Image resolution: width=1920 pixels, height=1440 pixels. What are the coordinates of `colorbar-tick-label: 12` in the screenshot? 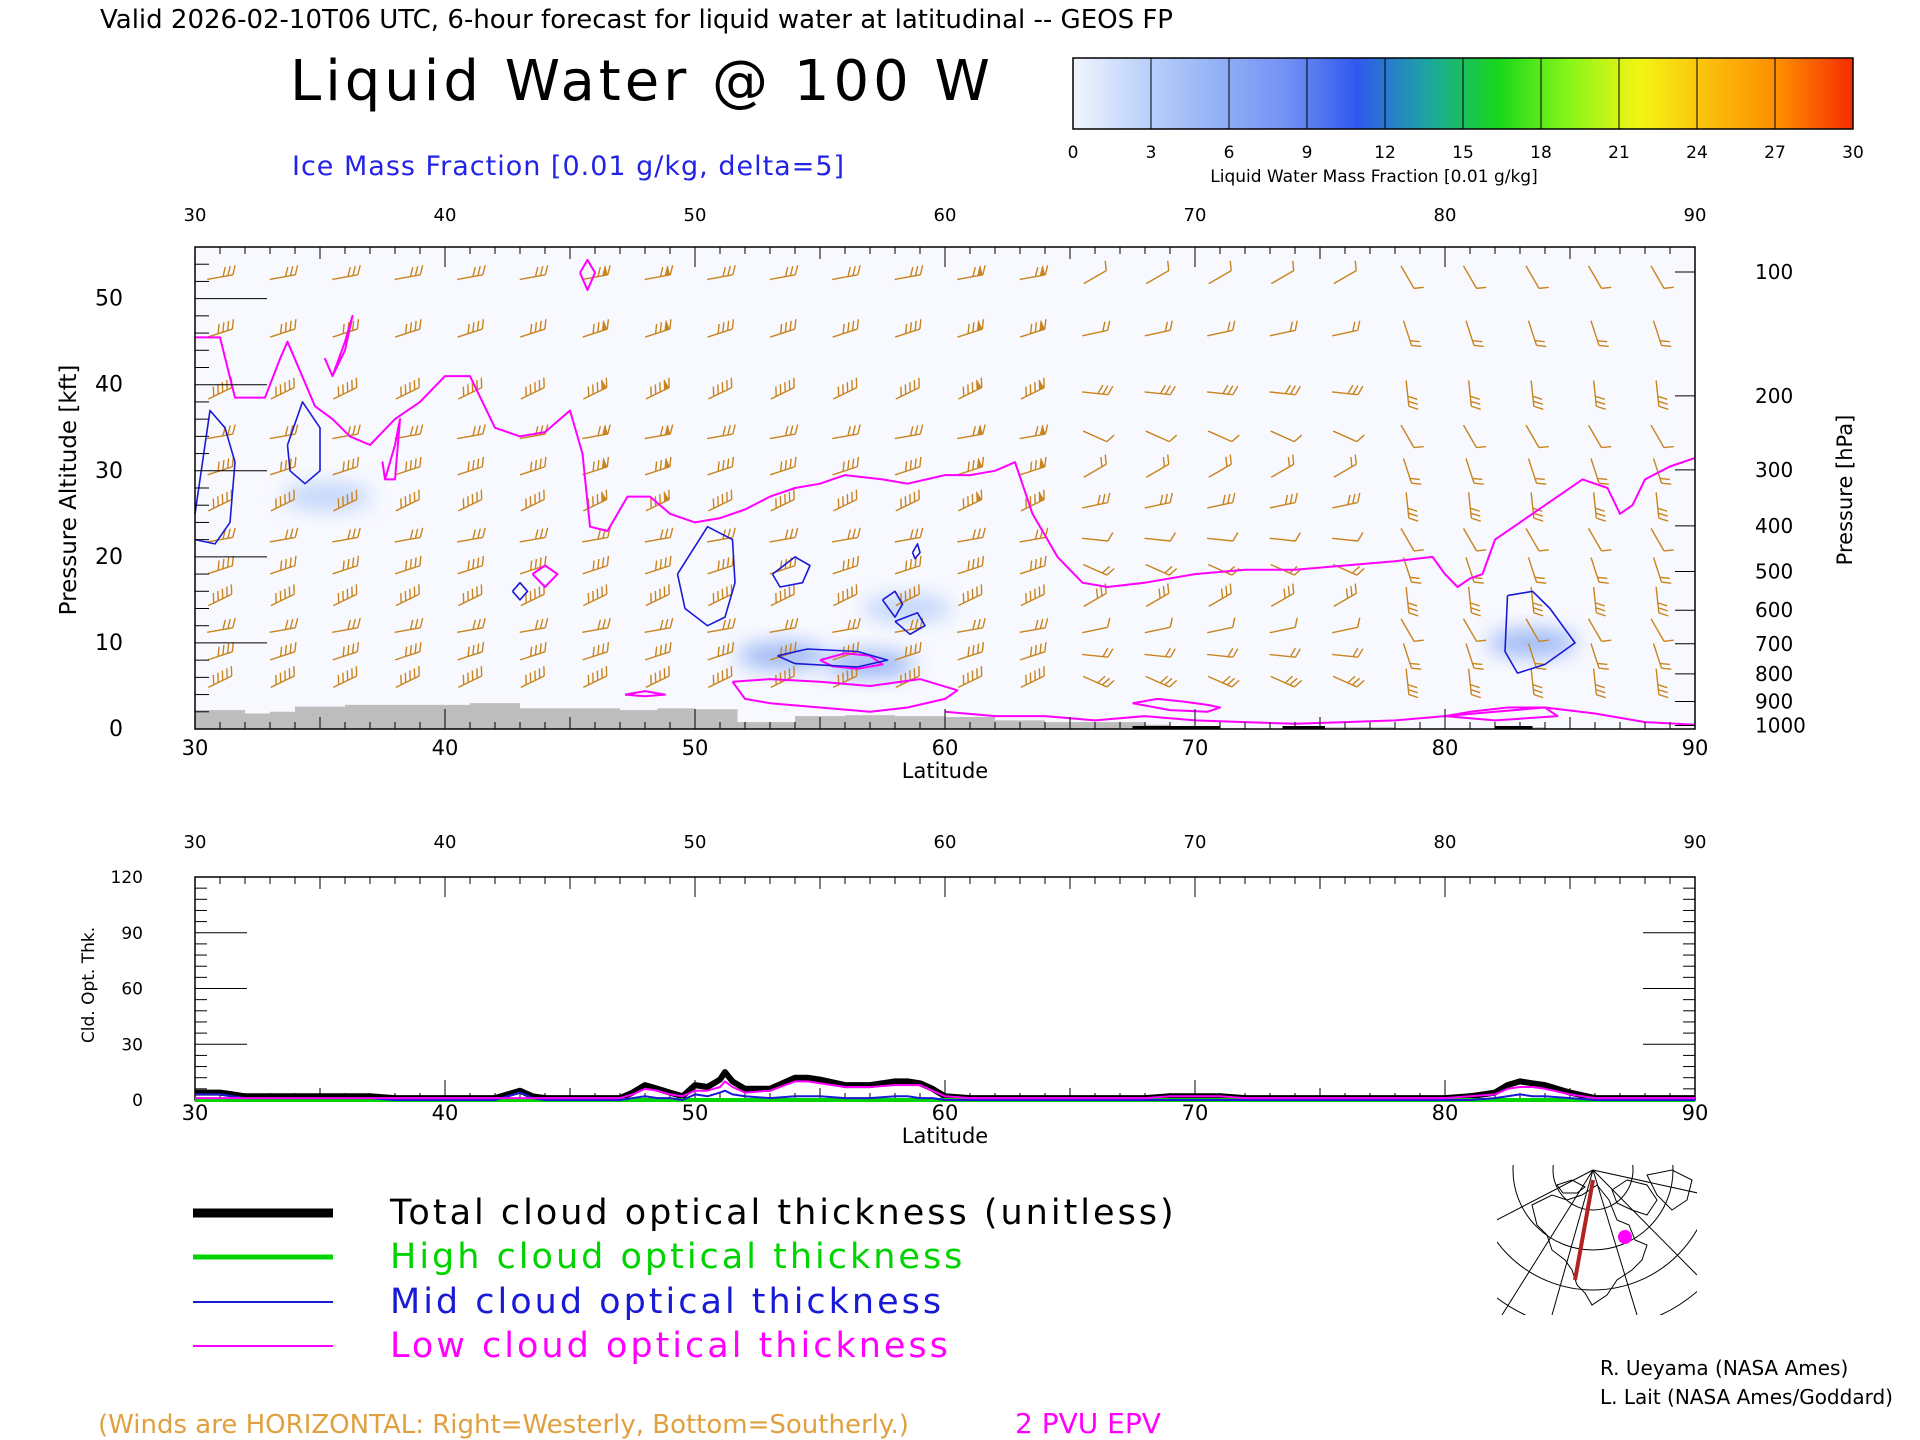 It's located at (1385, 153).